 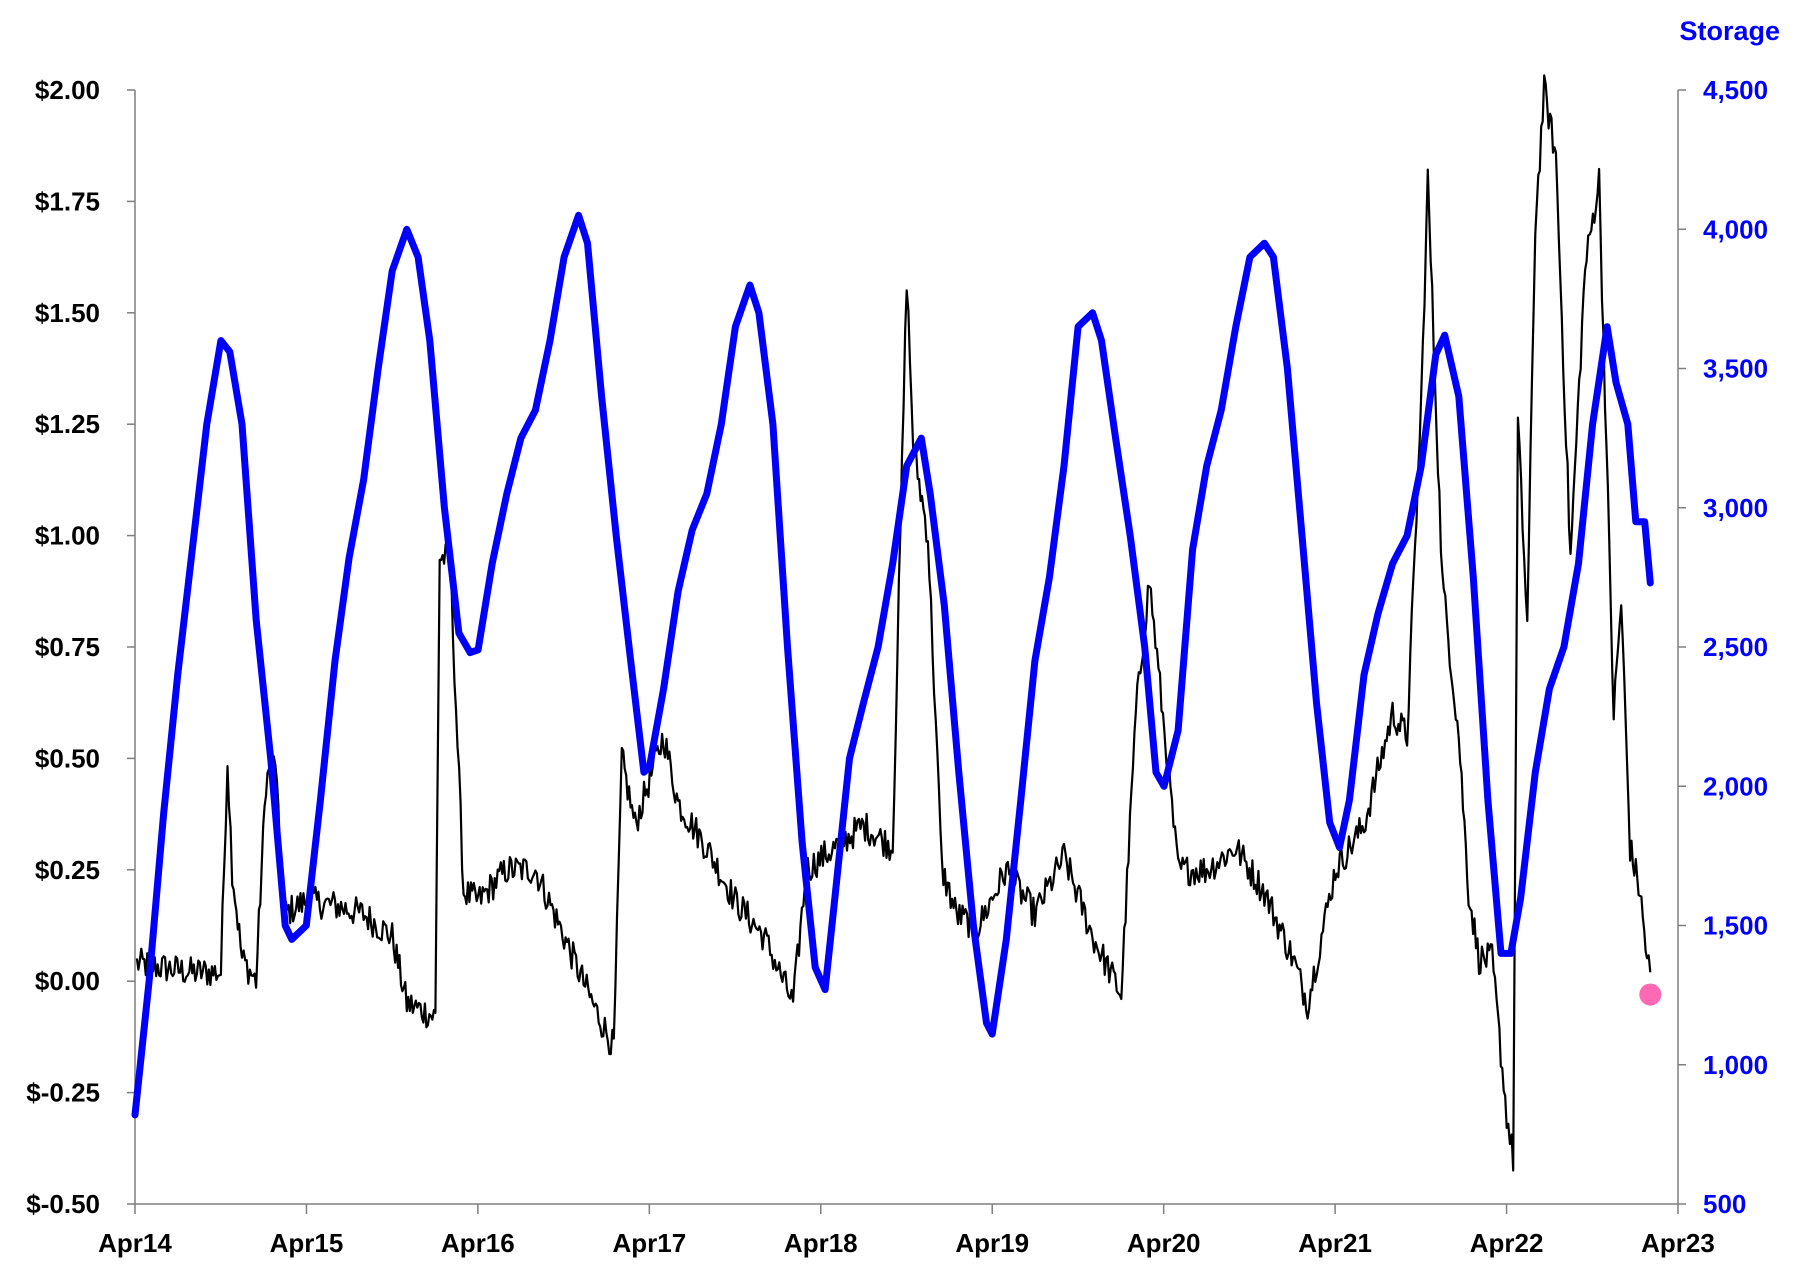 What do you see at coordinates (67, 424) in the screenshot?
I see `left-tick-label: $1.25` at bounding box center [67, 424].